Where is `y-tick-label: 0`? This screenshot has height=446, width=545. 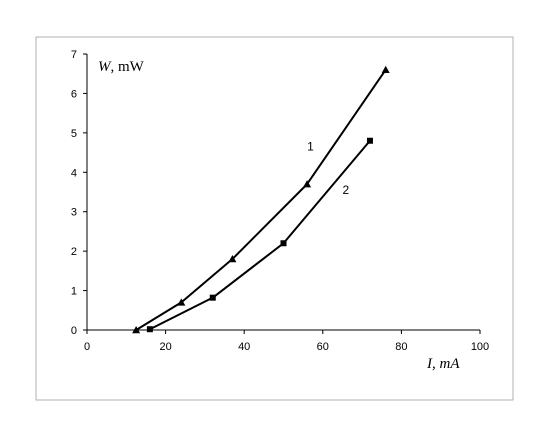
y-tick-label: 0 is located at coordinates (74, 331).